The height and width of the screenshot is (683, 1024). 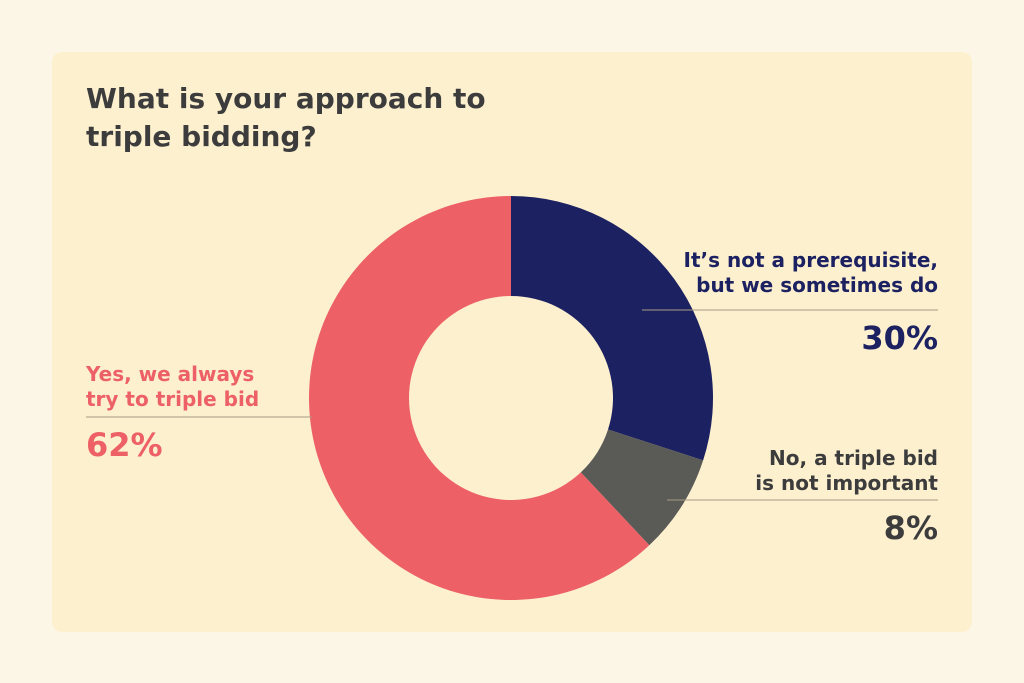 What do you see at coordinates (899, 338) in the screenshot?
I see `slice-value-sometimes: 30%` at bounding box center [899, 338].